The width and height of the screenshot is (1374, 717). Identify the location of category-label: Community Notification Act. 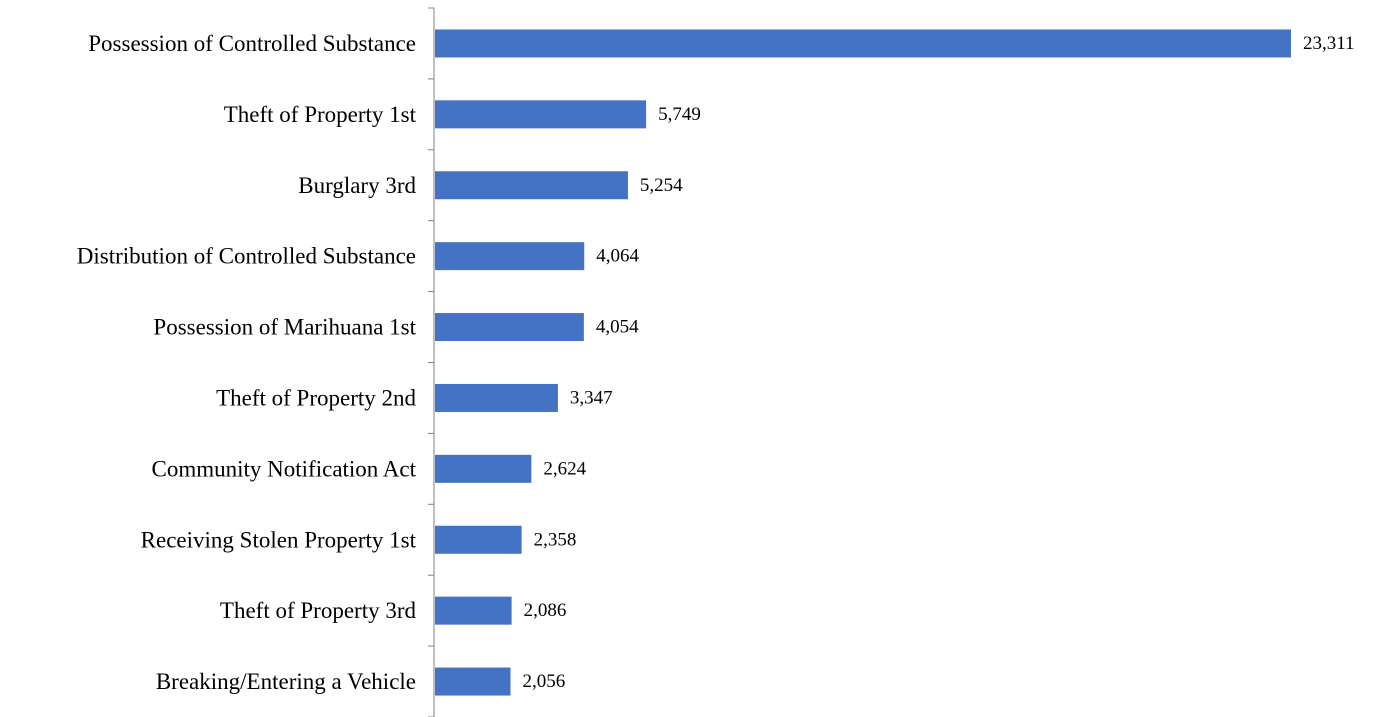
(284, 468).